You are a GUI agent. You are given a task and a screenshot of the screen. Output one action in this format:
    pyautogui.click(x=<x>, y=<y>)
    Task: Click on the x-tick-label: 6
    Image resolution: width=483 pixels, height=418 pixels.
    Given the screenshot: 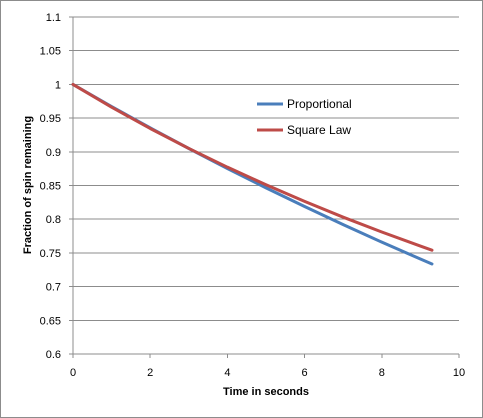 What is the action you would take?
    pyautogui.click(x=305, y=373)
    